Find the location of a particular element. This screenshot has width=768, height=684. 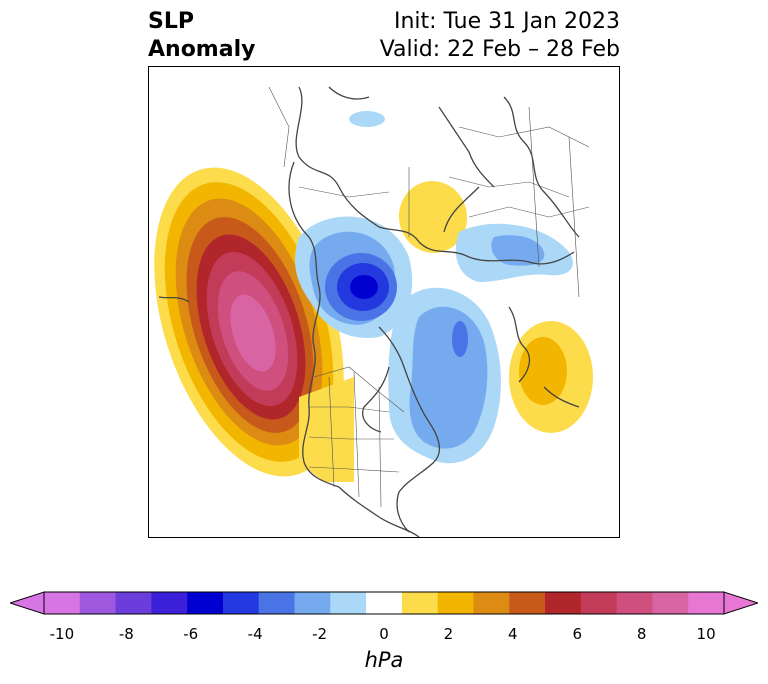

colorbar-extend-low is located at coordinates (27, 603).